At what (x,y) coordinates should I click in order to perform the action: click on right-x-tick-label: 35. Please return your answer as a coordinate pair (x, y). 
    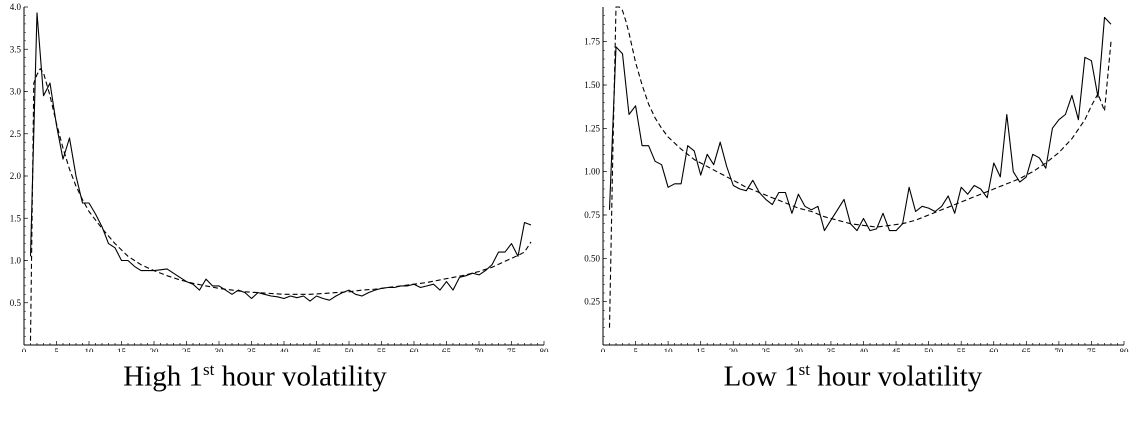
    Looking at the image, I should click on (831, 349).